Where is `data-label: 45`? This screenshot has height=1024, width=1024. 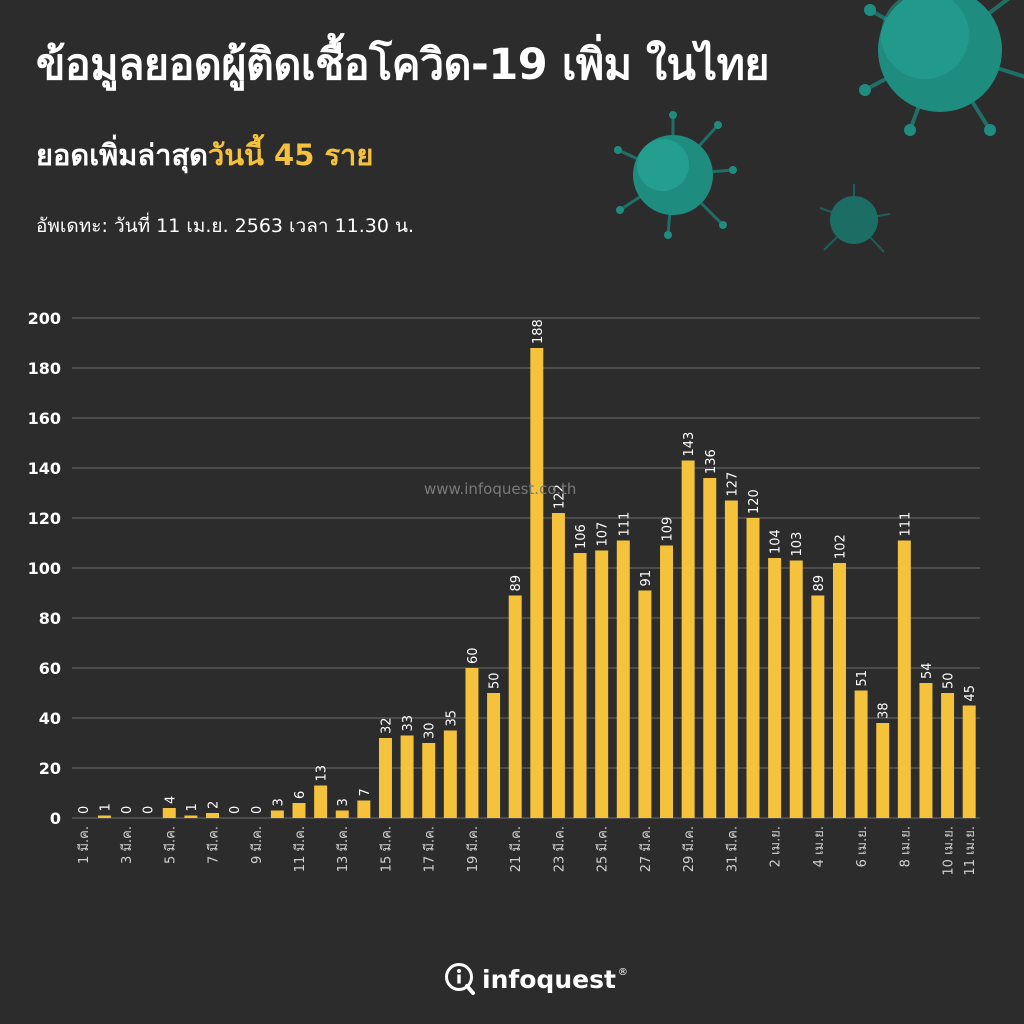
data-label: 45 is located at coordinates (970, 693).